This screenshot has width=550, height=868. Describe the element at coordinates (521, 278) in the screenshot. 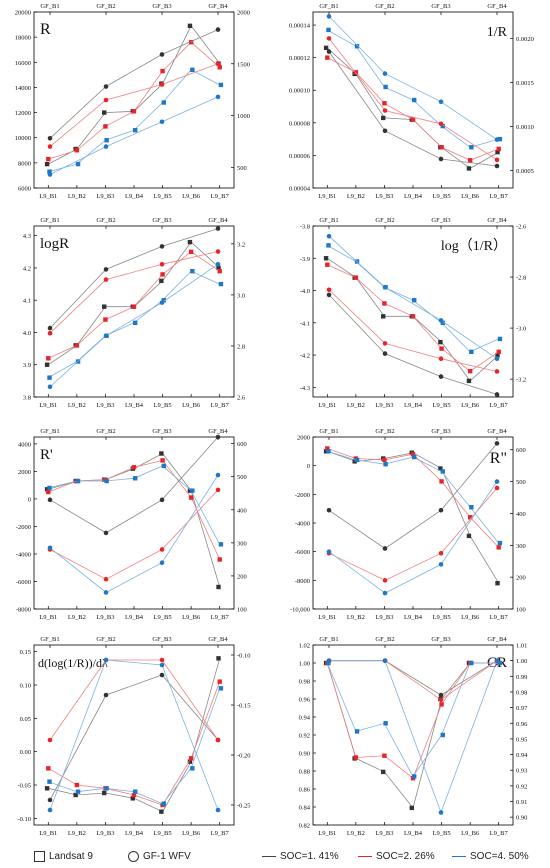

I see `y2-tick-label: -2.8` at that location.